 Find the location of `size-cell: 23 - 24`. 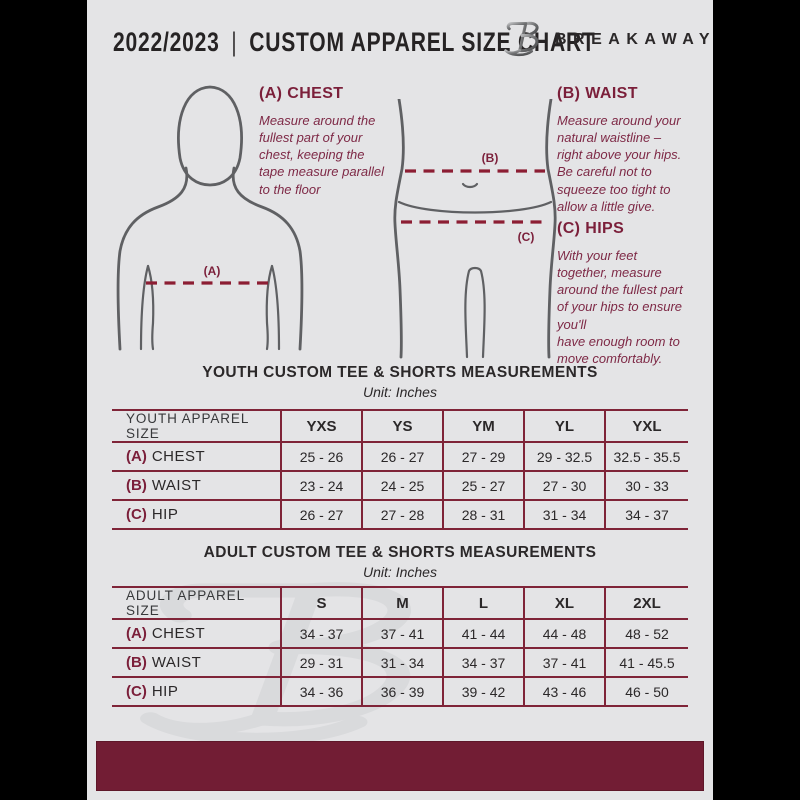

size-cell: 23 - 24 is located at coordinates (322, 485).